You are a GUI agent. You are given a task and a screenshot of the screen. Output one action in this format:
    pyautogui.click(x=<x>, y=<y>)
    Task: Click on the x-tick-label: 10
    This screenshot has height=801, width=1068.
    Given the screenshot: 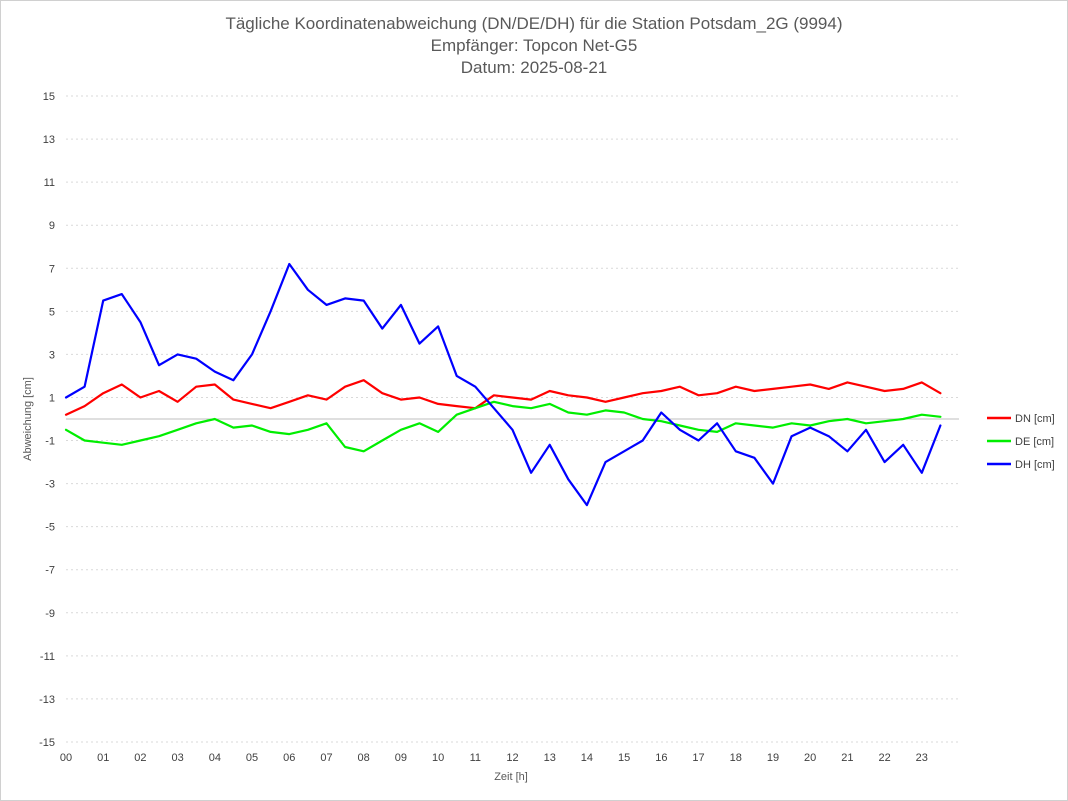 What is the action you would take?
    pyautogui.click(x=438, y=758)
    